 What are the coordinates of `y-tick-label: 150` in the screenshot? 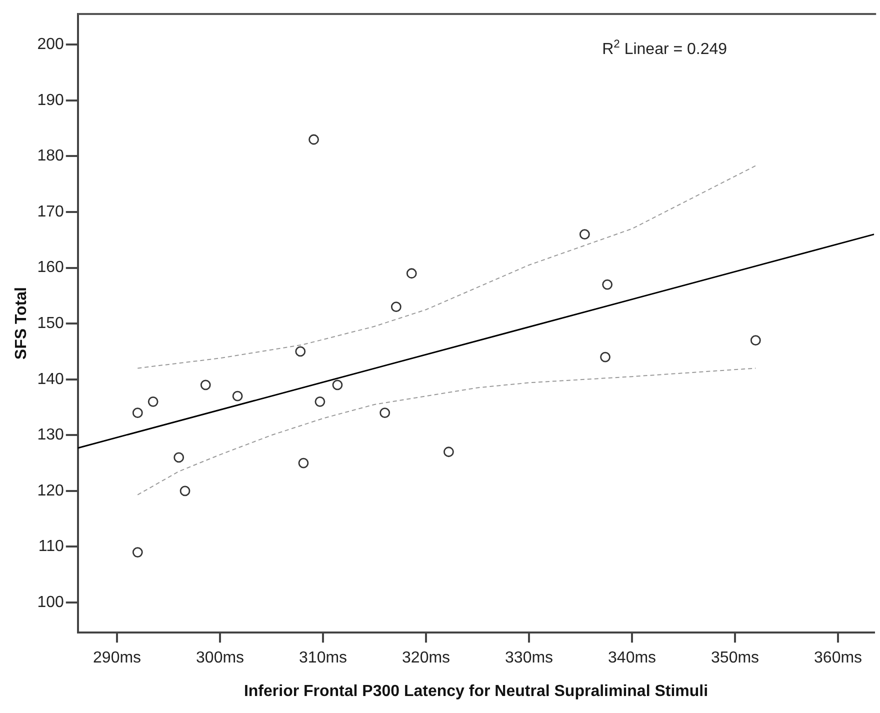 It's located at (50, 323).